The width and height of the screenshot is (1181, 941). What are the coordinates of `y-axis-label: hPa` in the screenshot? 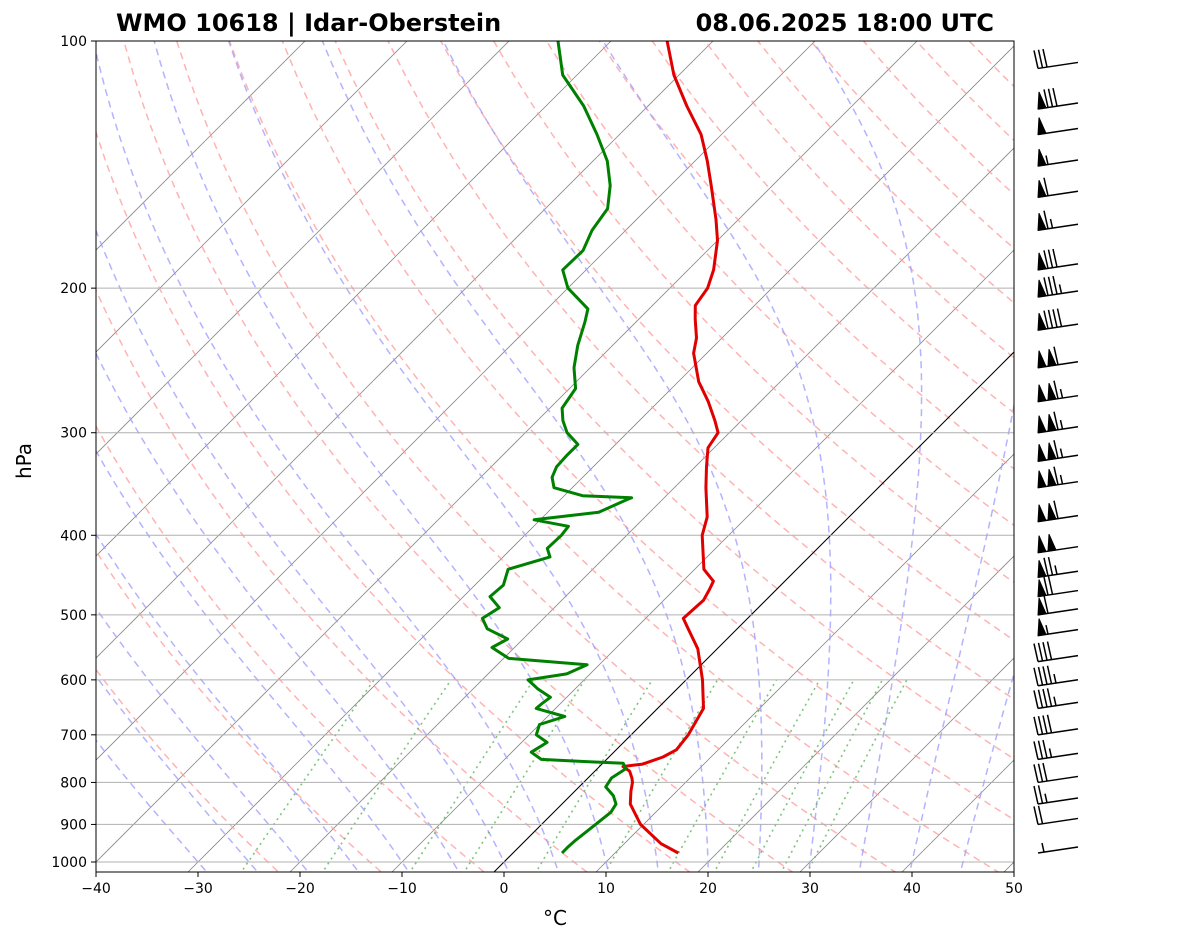 It's located at (24, 461).